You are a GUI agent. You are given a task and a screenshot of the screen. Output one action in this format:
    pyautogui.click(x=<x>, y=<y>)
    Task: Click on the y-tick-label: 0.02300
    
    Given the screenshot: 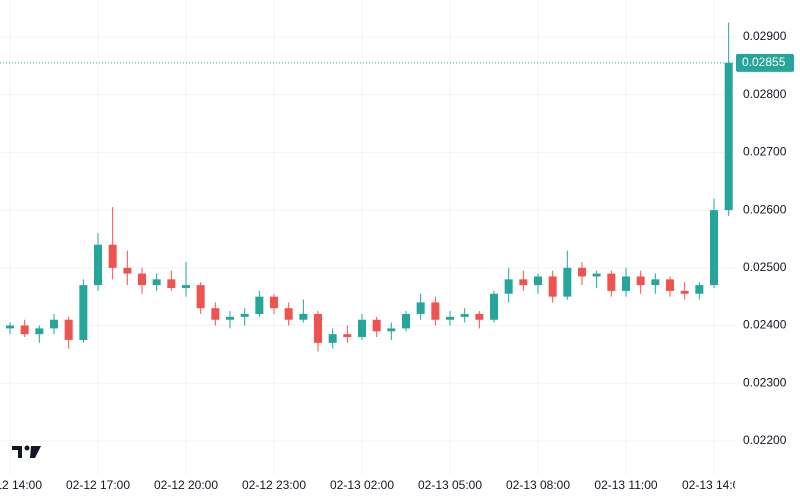 What is the action you would take?
    pyautogui.click(x=765, y=382)
    